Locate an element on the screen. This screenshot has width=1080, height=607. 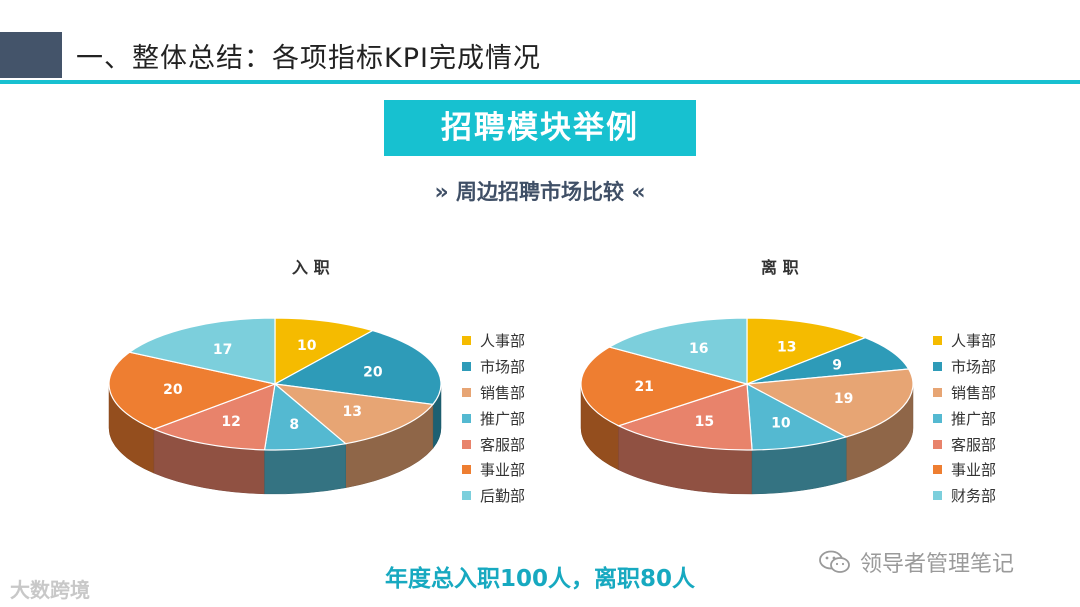
legend-item-1-3: 推广部 is located at coordinates (964, 418).